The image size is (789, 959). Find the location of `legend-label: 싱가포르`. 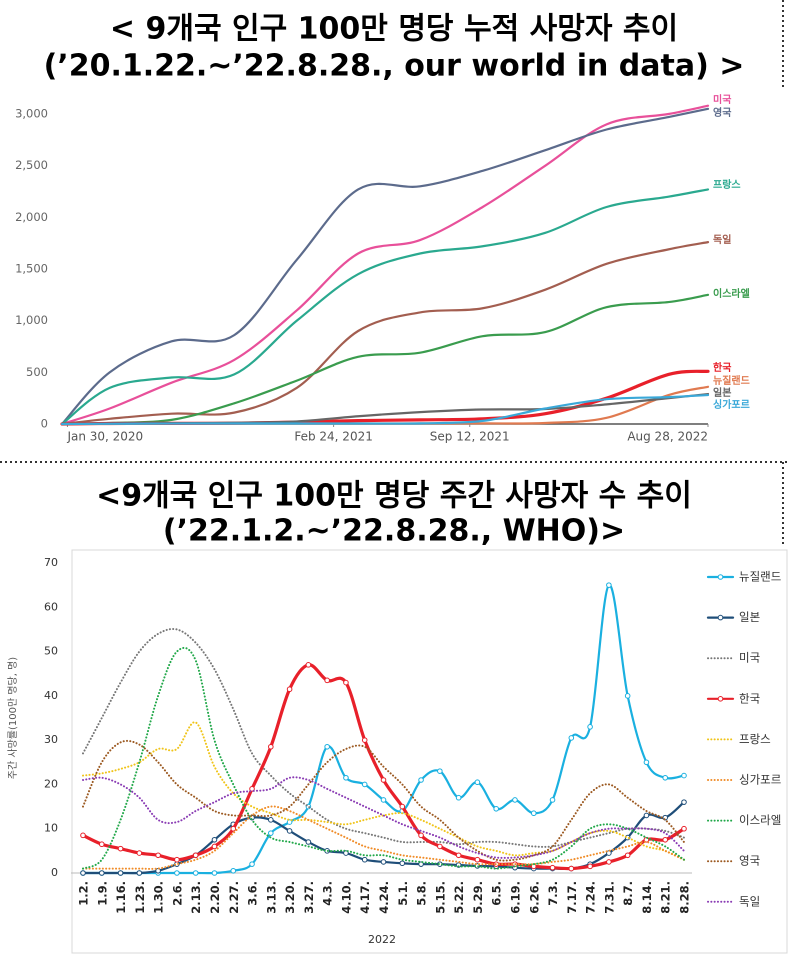

legend-label: 싱가포르 is located at coordinates (760, 780).